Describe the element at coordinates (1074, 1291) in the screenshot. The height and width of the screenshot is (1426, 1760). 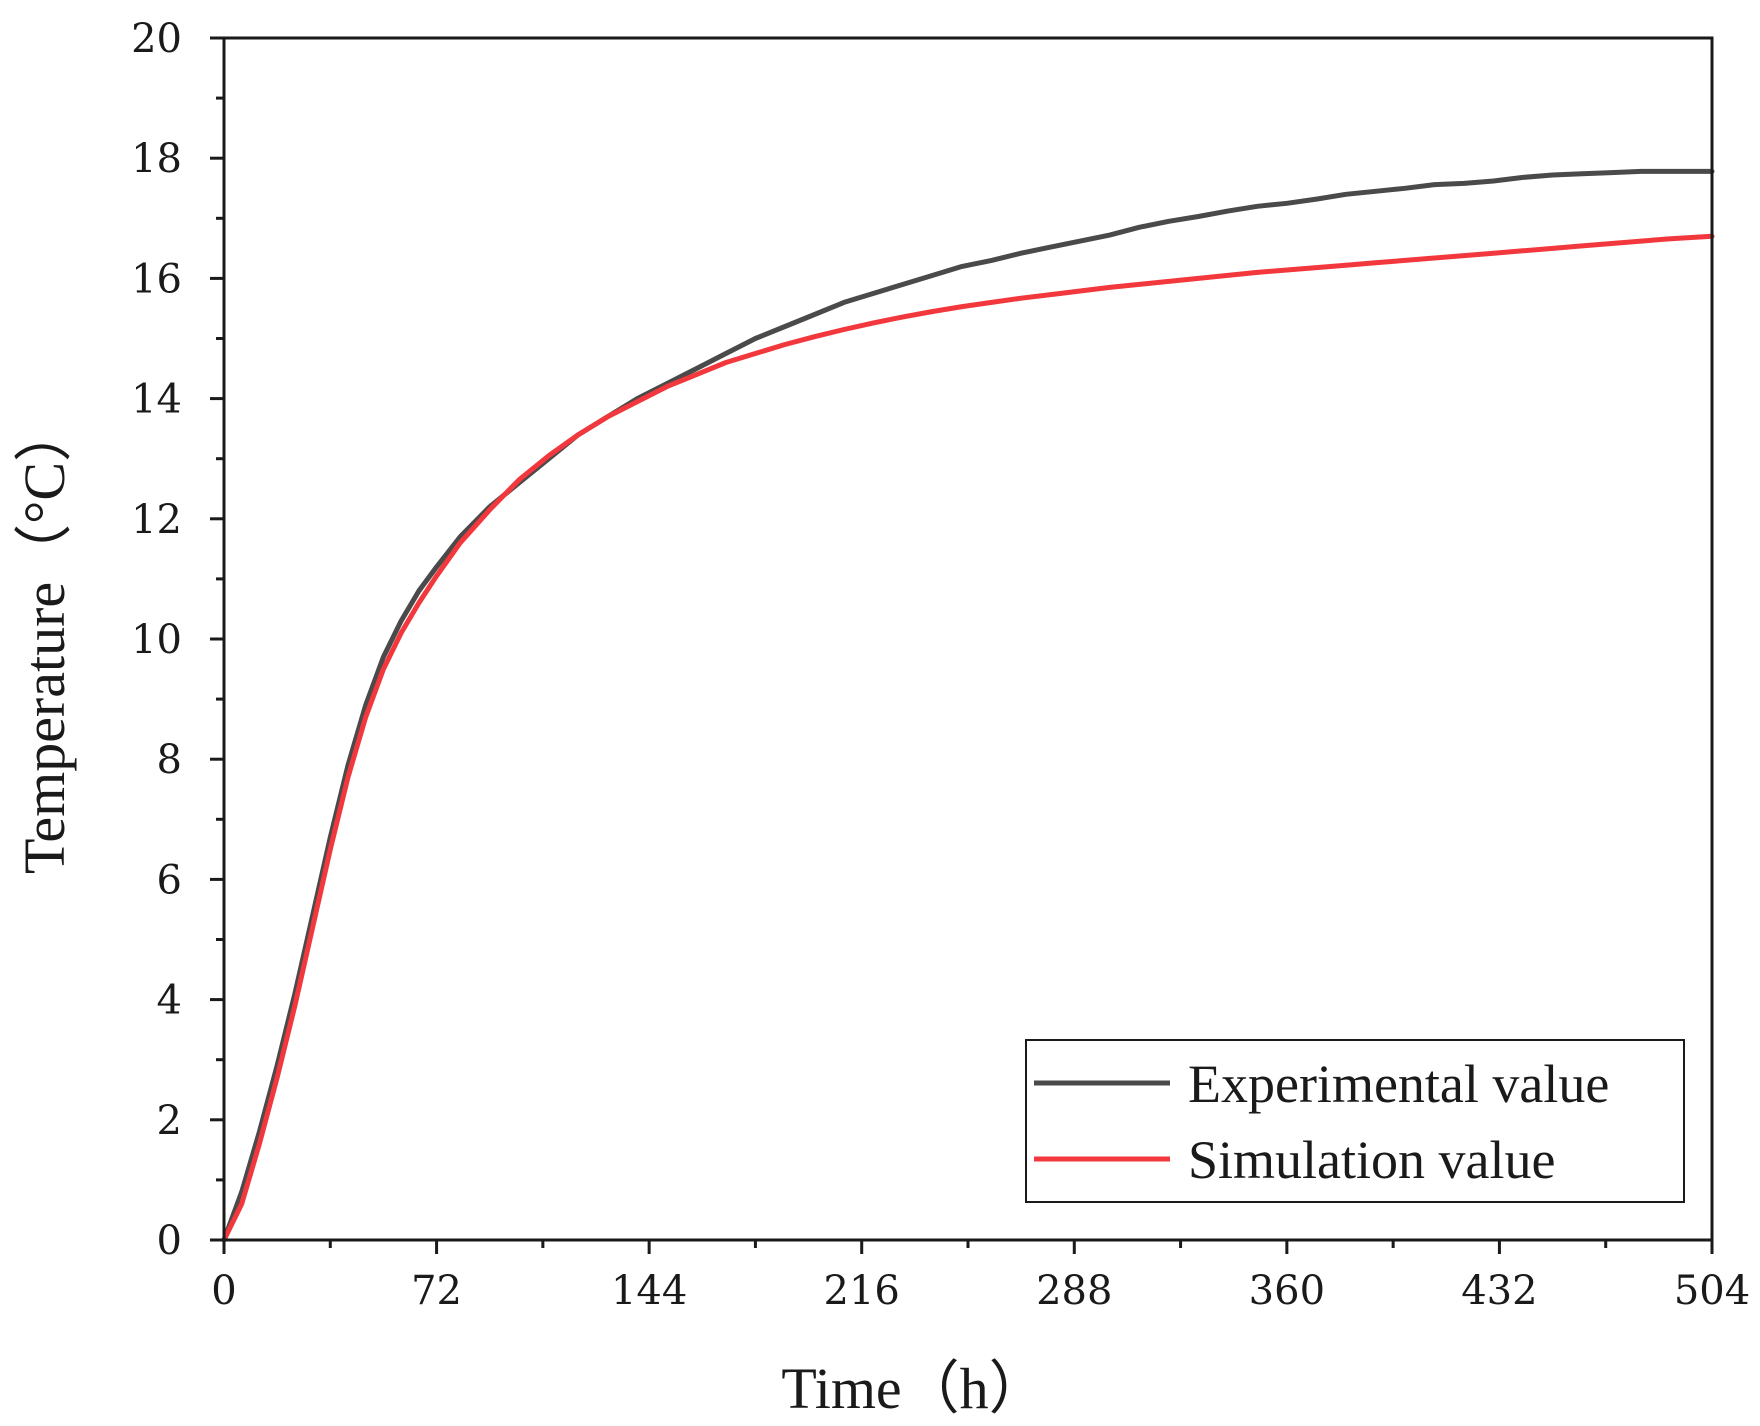
I see `x-tick-label: 288` at that location.